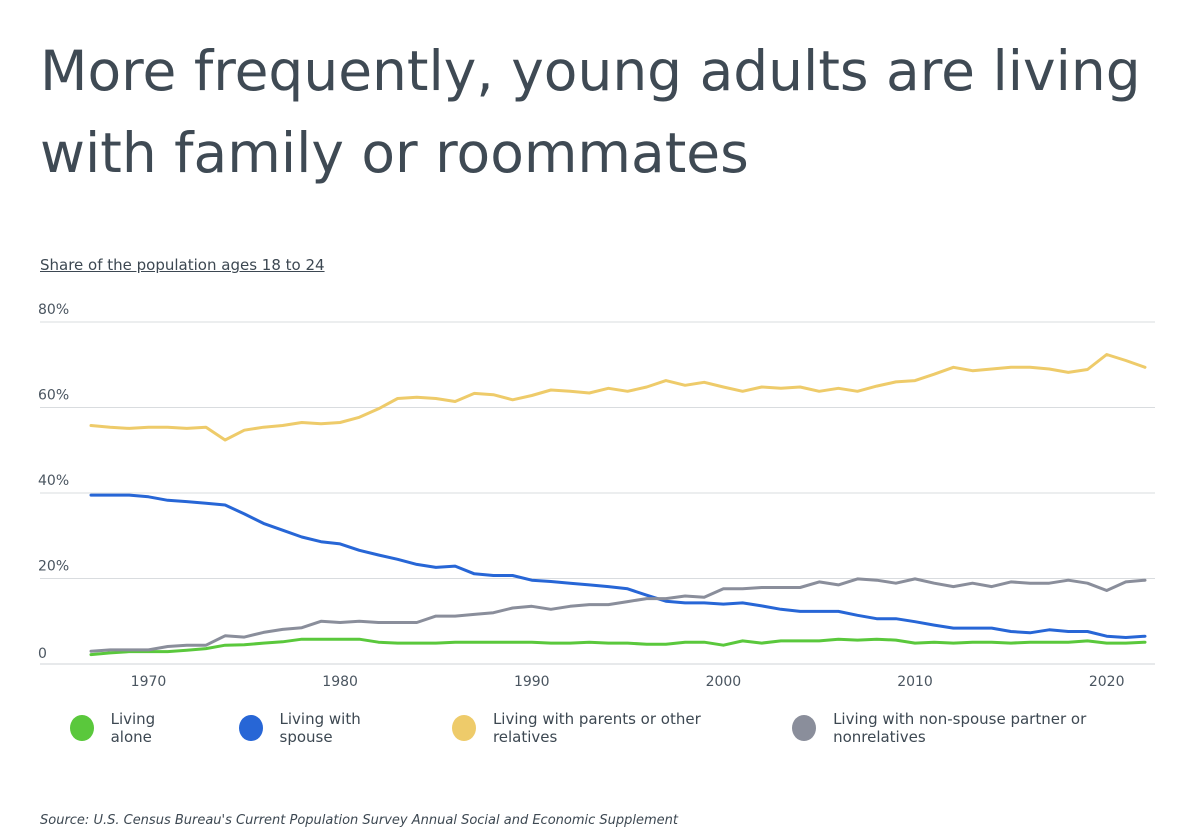  I want to click on legend-label-living-with-spouse: Living with spouse, so click(320, 728).